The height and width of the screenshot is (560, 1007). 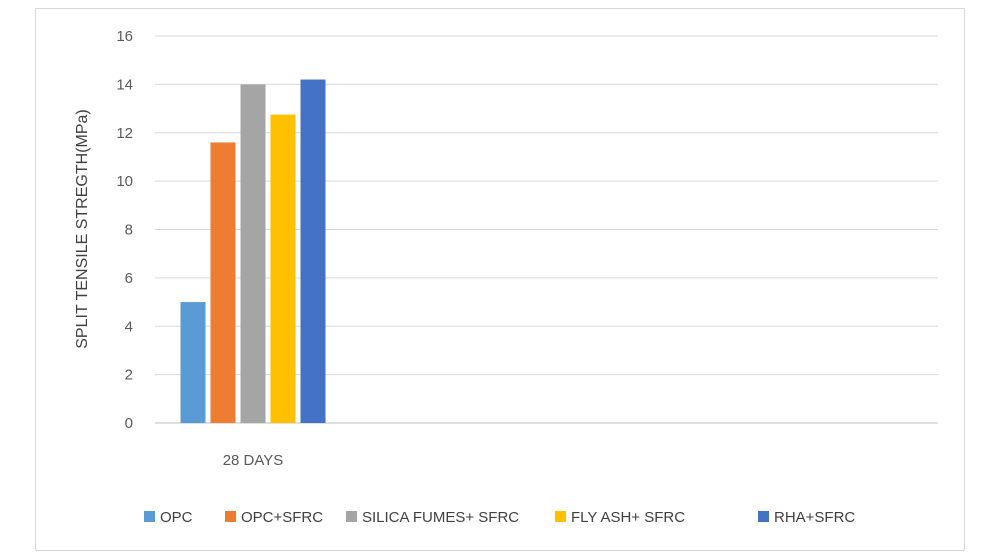 What do you see at coordinates (124, 230) in the screenshot?
I see `y-axis-ticks: 0 2 4 6 8 10 12 14 16` at bounding box center [124, 230].